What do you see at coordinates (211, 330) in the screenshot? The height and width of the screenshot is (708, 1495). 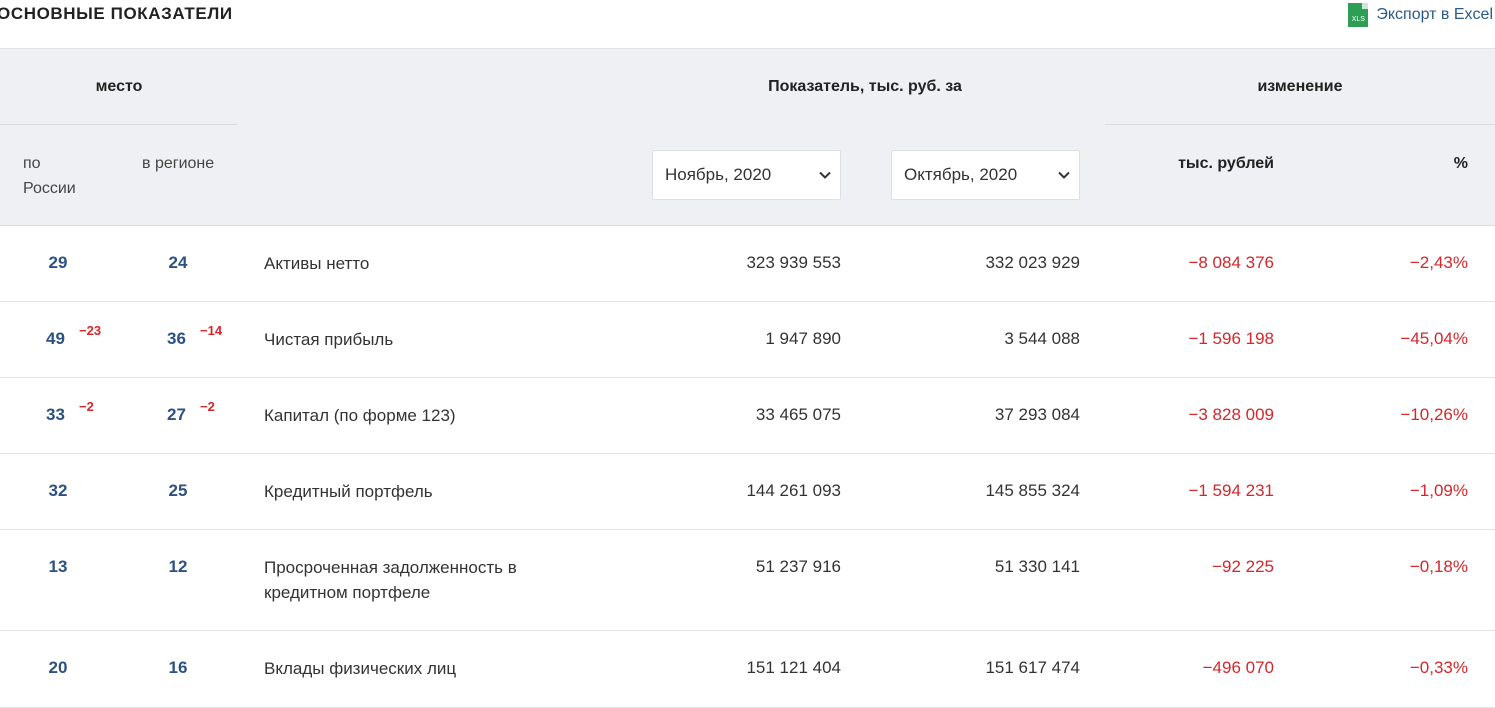 I see `rank-region-delta: −14` at bounding box center [211, 330].